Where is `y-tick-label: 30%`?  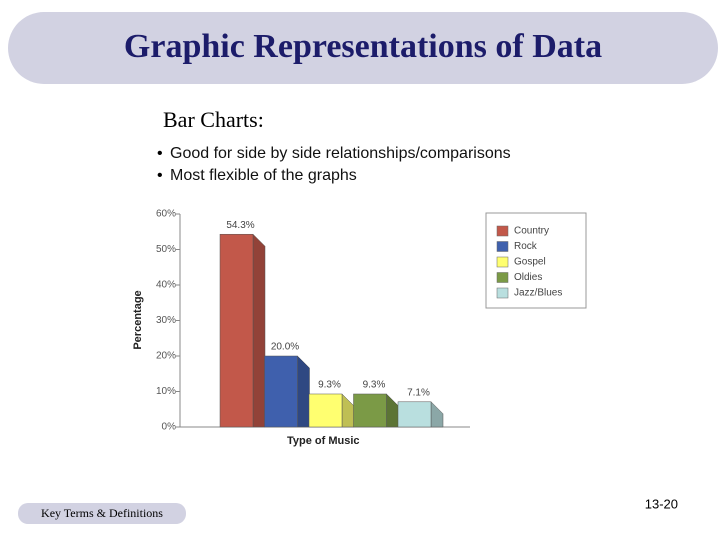
y-tick-label: 30% is located at coordinates (166, 320).